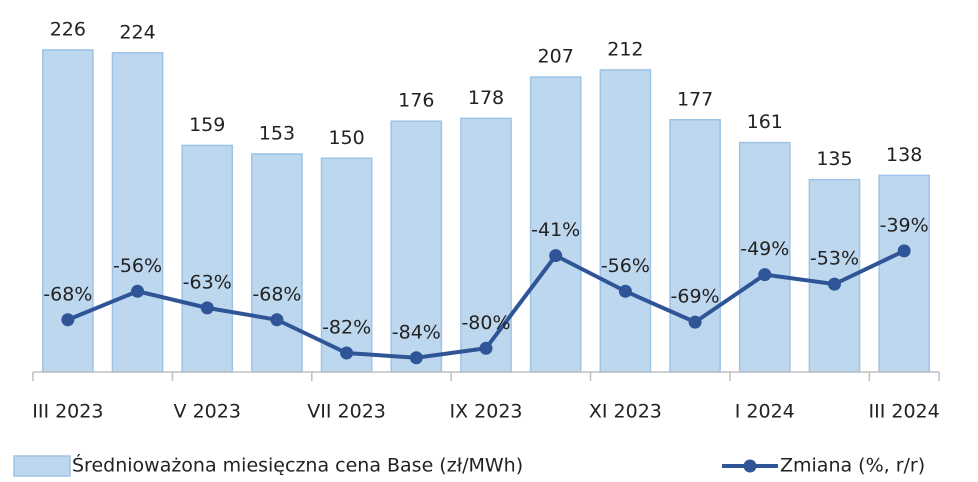  I want to click on line-value-label: -41%, so click(555, 230).